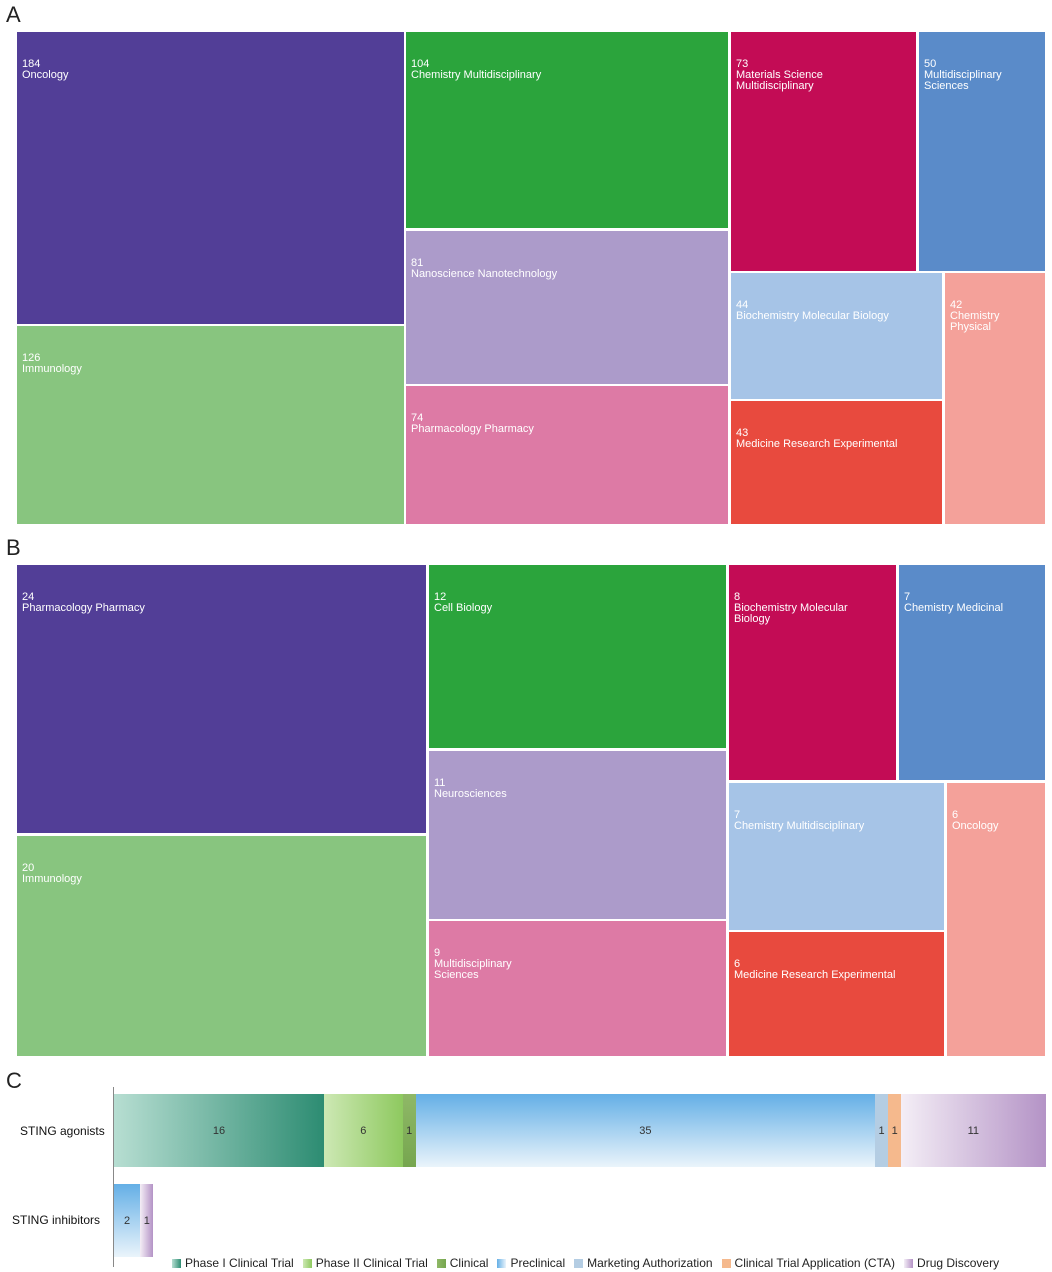 This screenshot has width=1052, height=1272. Describe the element at coordinates (895, 1130) in the screenshot. I see `bar-segment-clinical-trial-application-cta-: 1` at that location.